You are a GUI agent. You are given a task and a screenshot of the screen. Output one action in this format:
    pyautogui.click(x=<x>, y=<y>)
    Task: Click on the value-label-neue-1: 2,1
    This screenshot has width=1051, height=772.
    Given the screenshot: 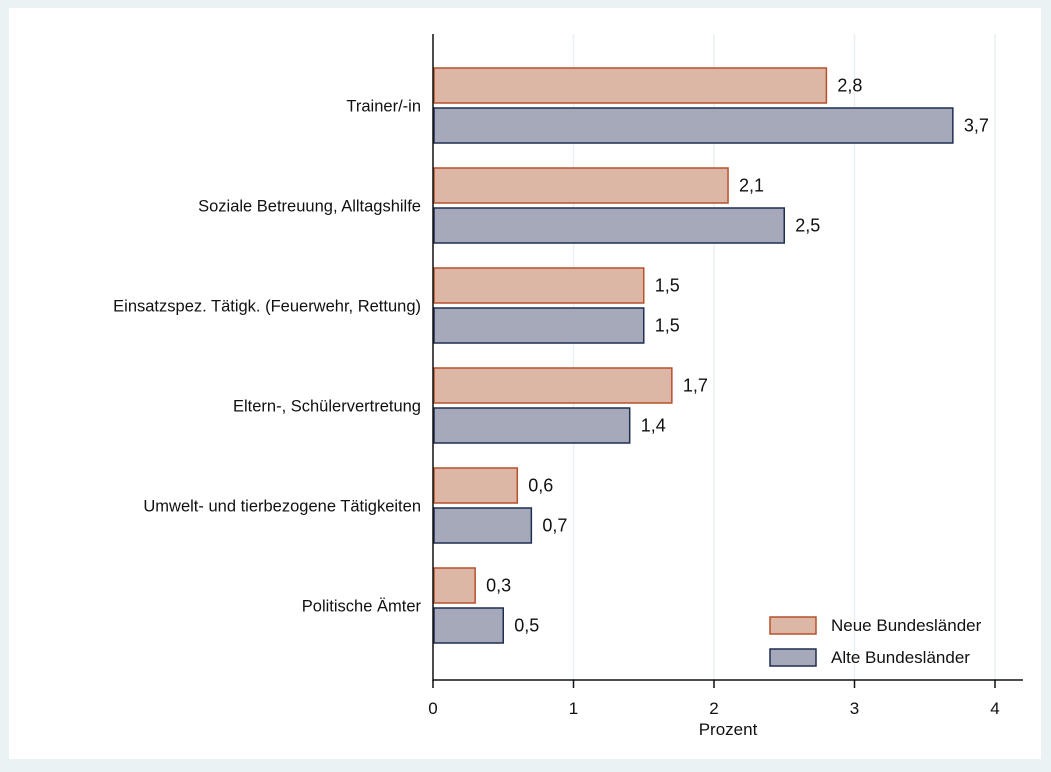 What is the action you would take?
    pyautogui.click(x=751, y=186)
    